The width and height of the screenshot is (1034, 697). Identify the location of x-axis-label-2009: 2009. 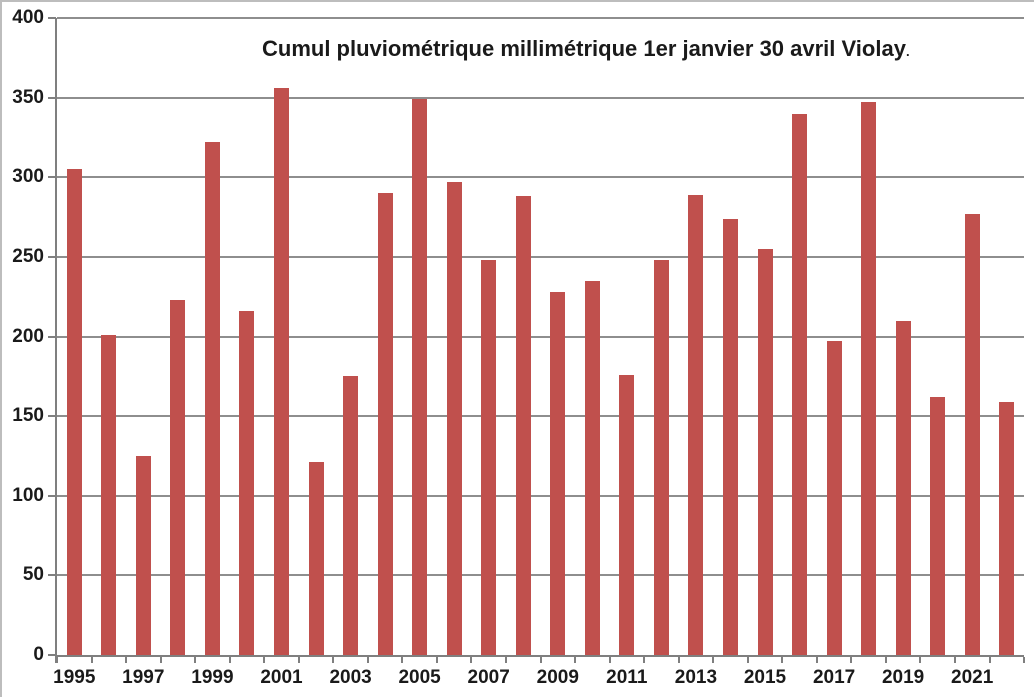
(557, 677).